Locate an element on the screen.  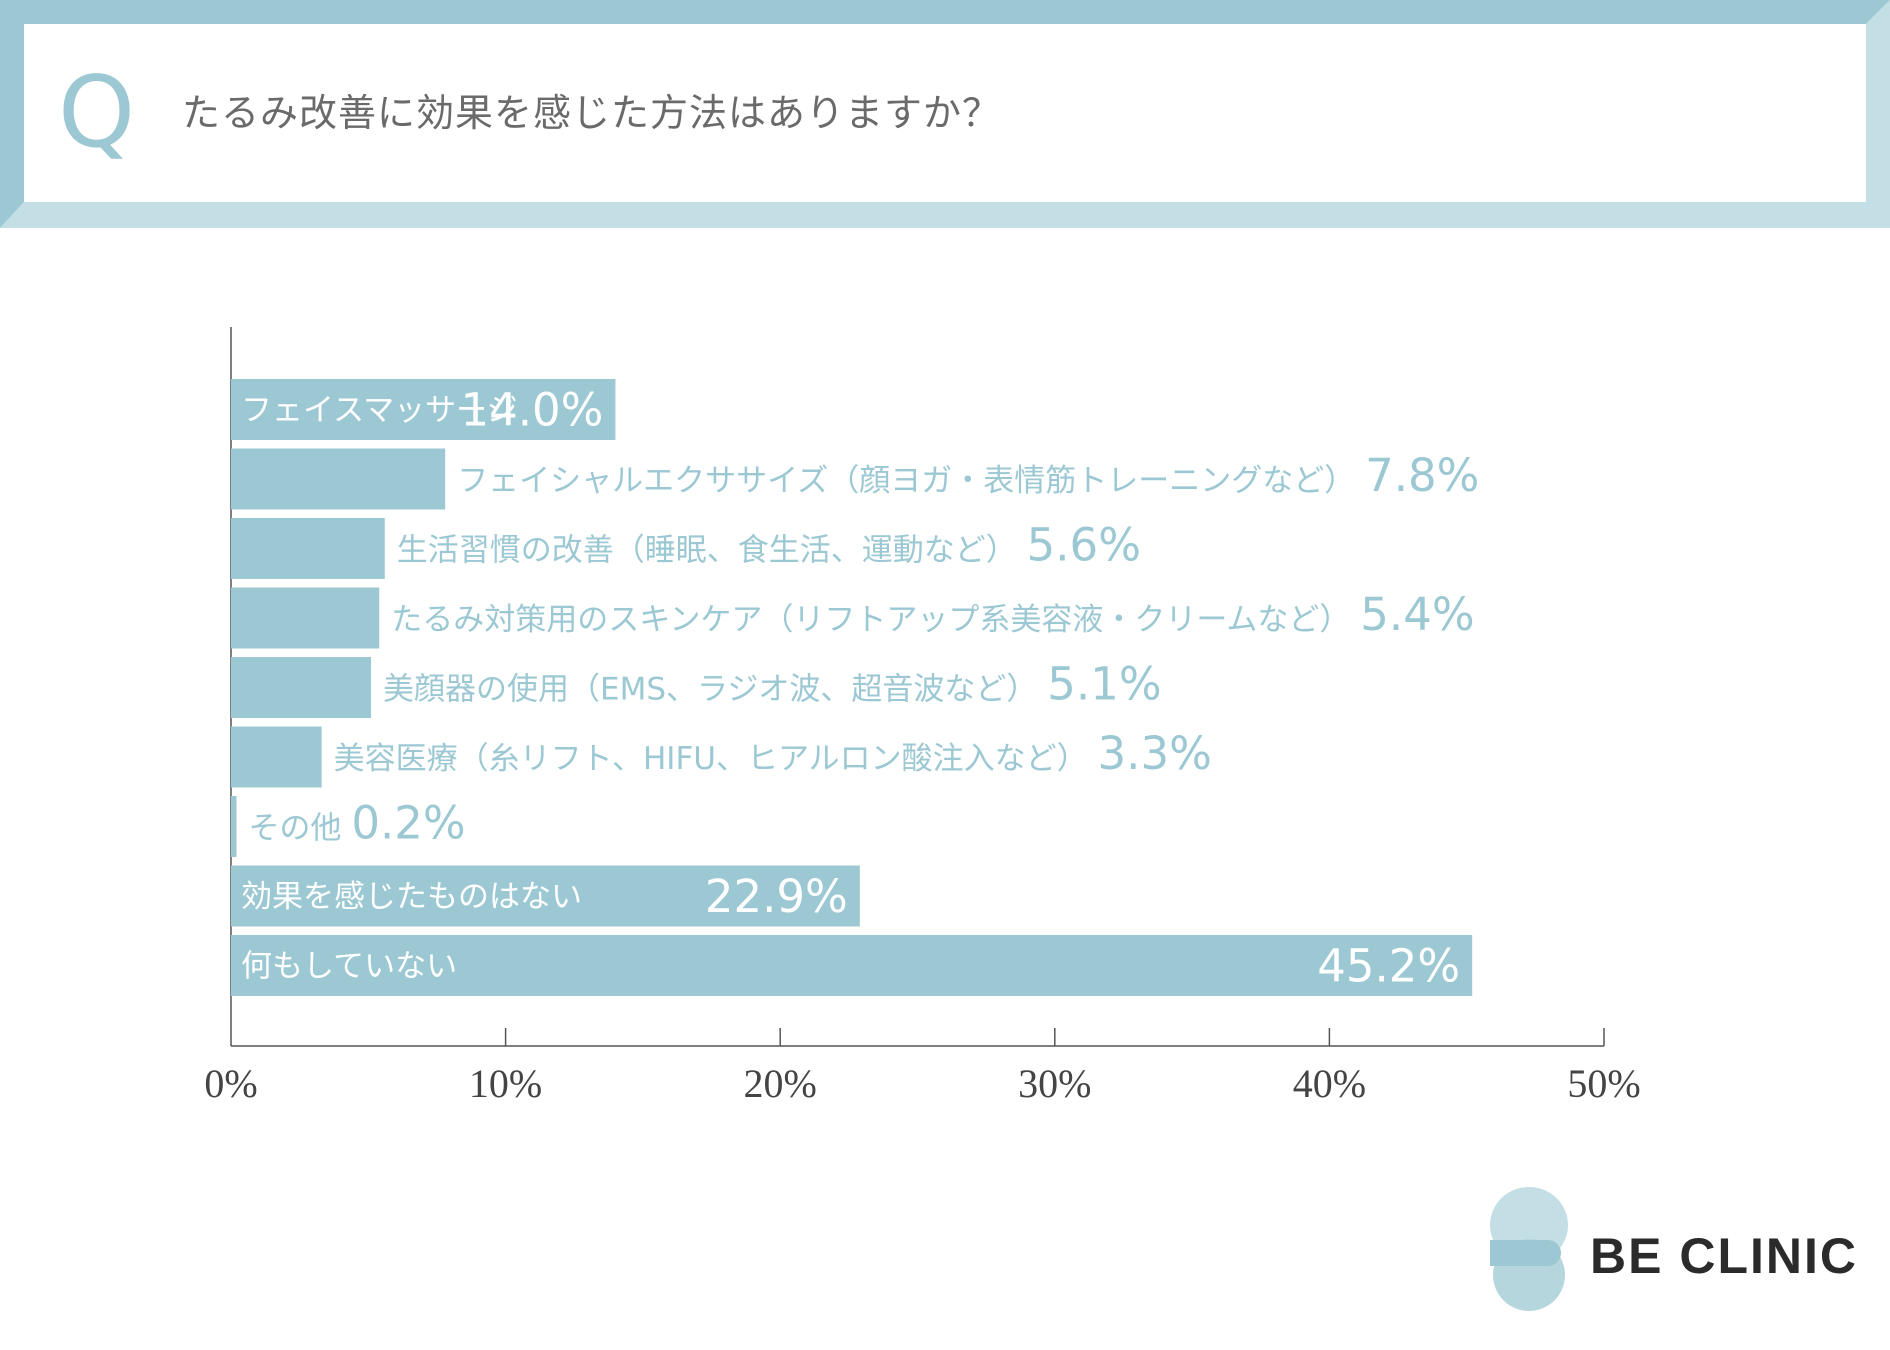
category-label: 生活習慣の改善（睡眠、食生活、運動など） is located at coordinates (712, 551).